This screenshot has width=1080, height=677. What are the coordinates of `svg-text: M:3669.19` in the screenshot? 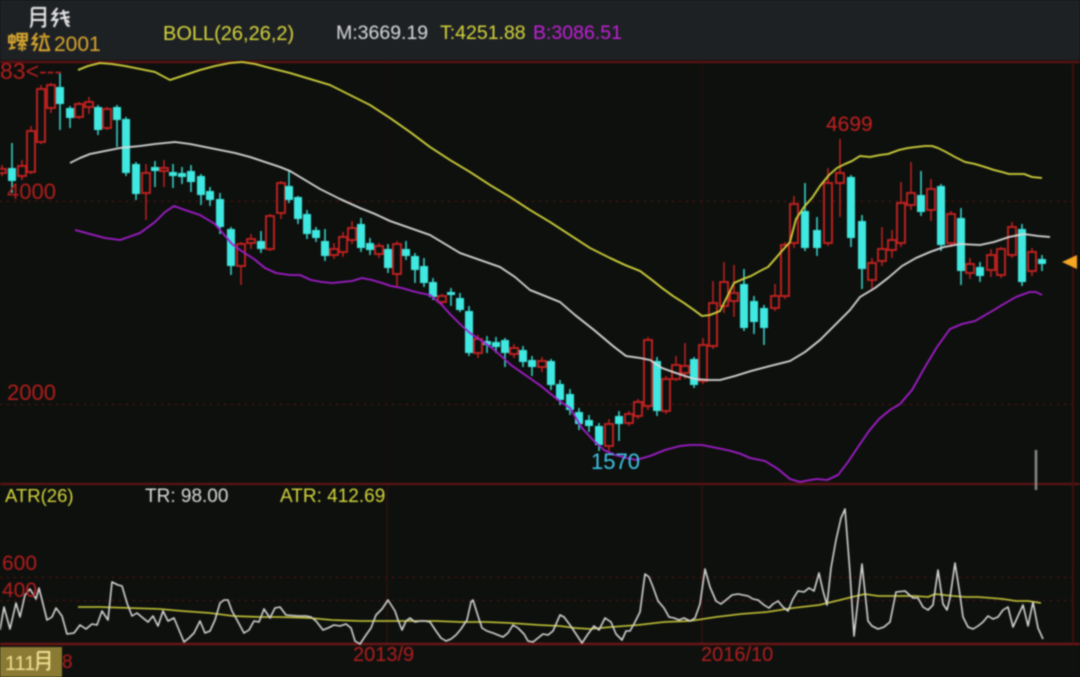 It's located at (382, 33).